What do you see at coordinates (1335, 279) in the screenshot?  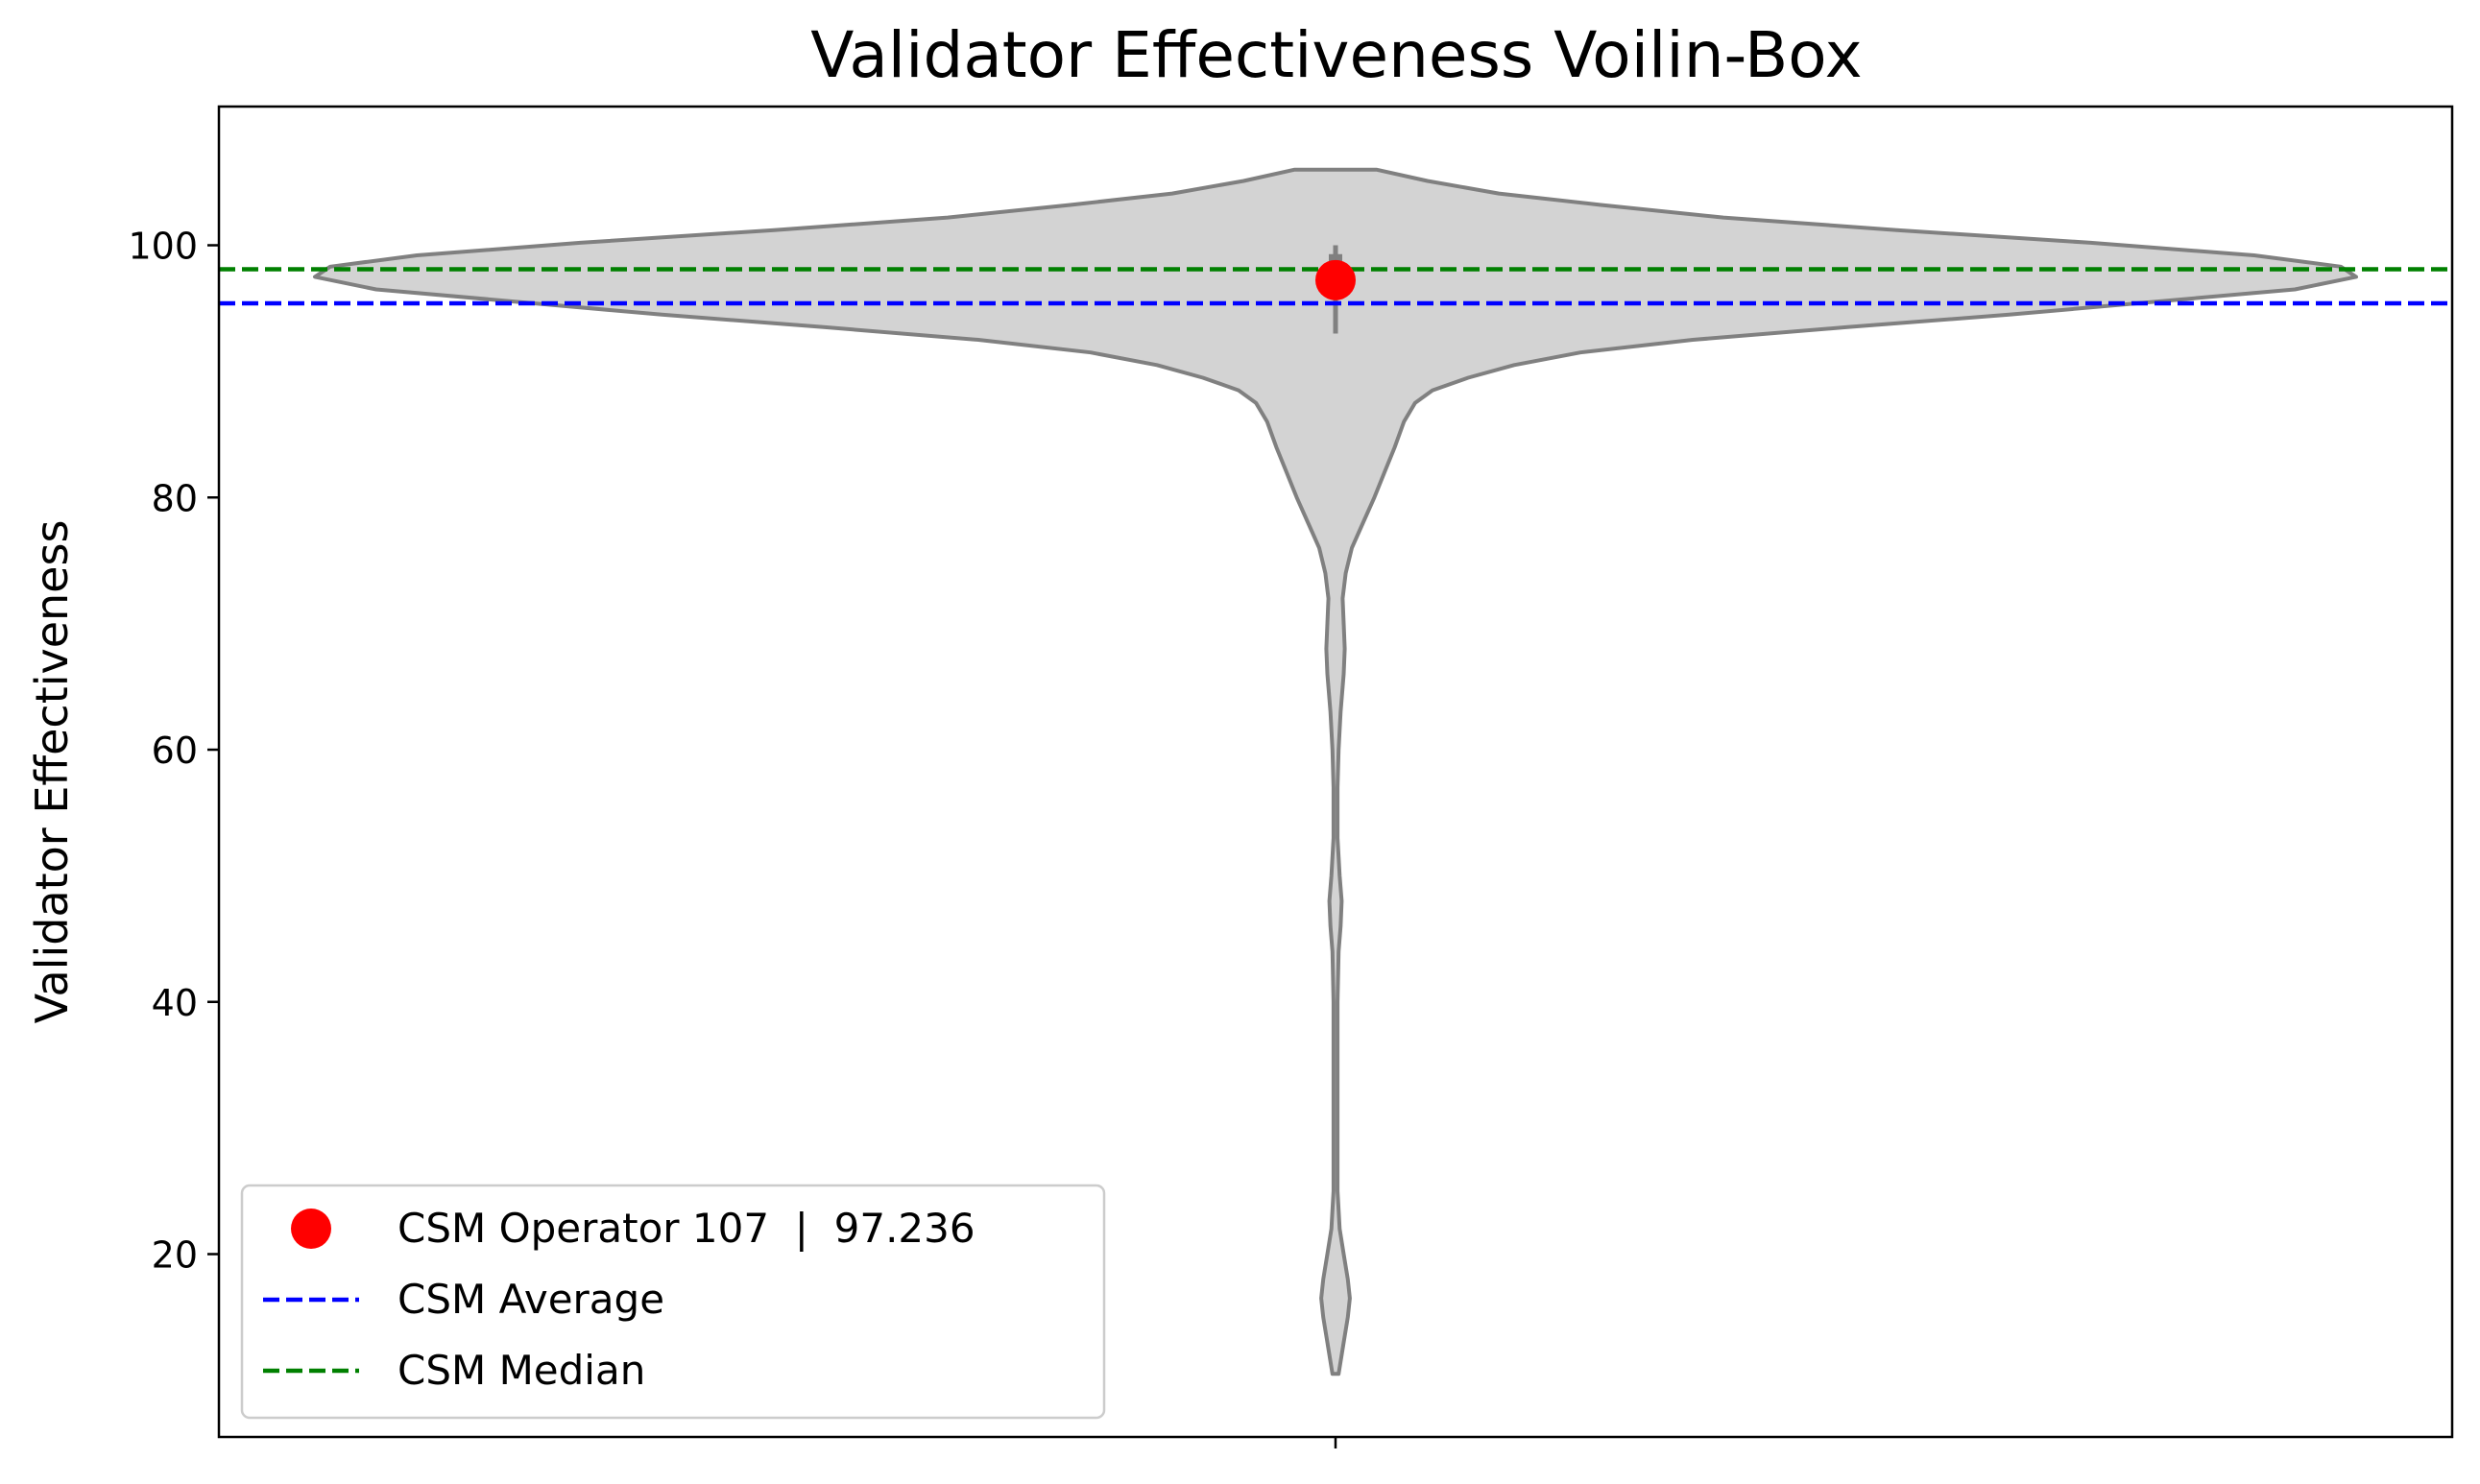 I see `operator-point` at bounding box center [1335, 279].